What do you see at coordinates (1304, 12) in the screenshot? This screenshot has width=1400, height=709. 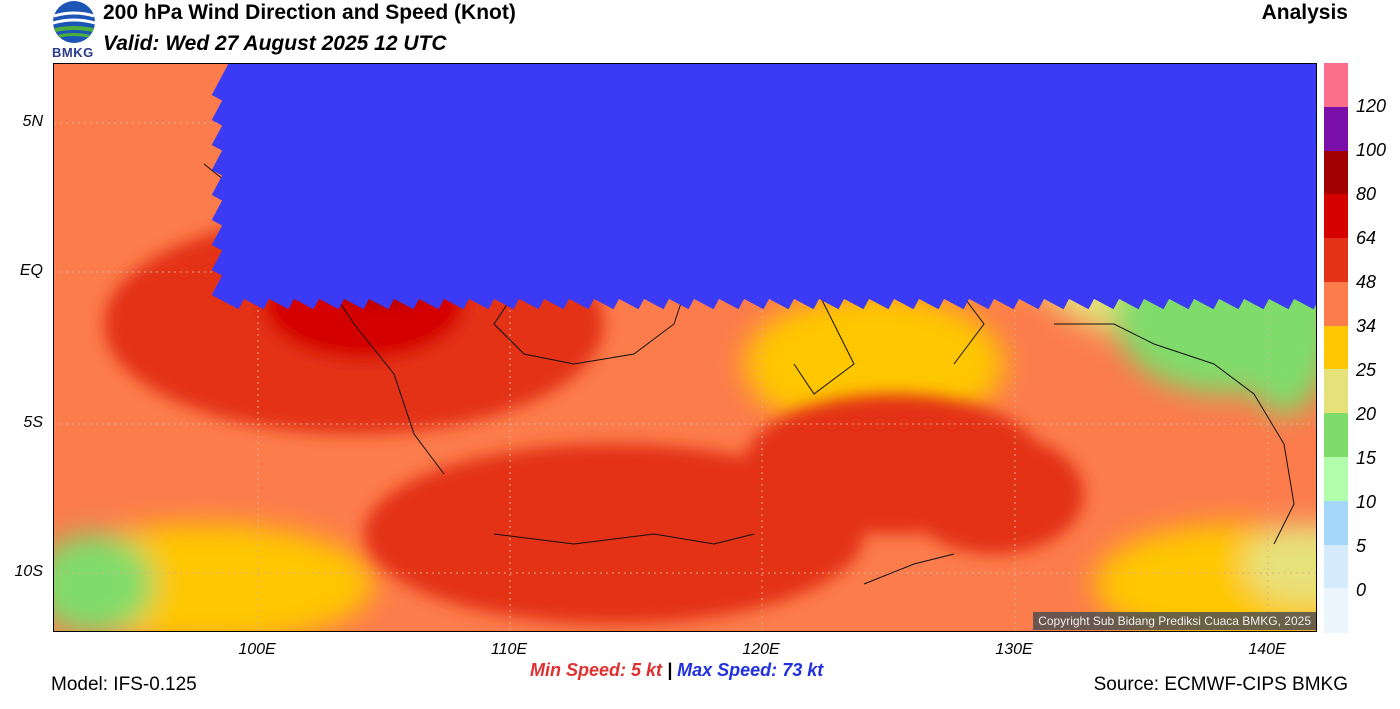 I see `product-type: Analysis` at bounding box center [1304, 12].